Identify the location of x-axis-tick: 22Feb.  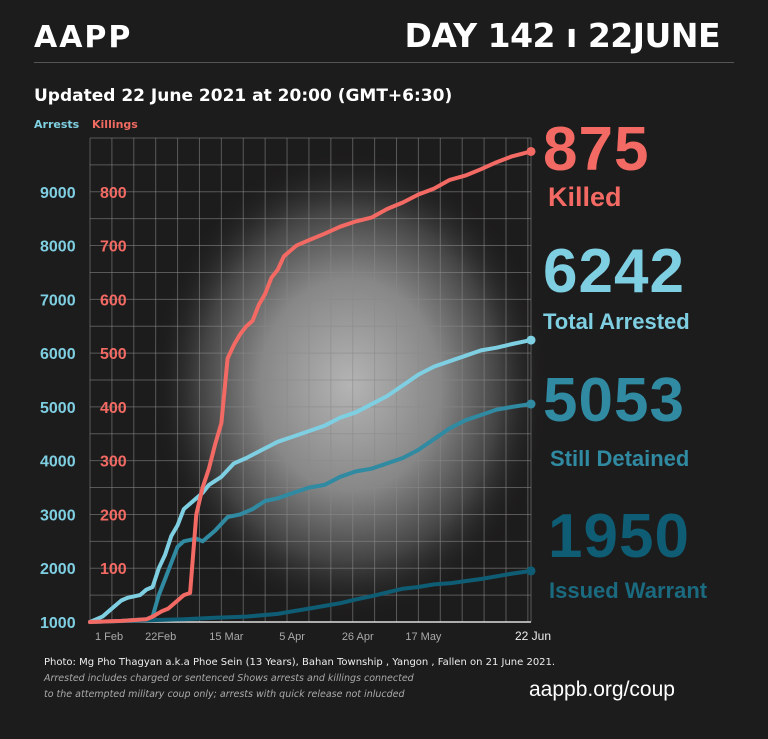
(160, 637).